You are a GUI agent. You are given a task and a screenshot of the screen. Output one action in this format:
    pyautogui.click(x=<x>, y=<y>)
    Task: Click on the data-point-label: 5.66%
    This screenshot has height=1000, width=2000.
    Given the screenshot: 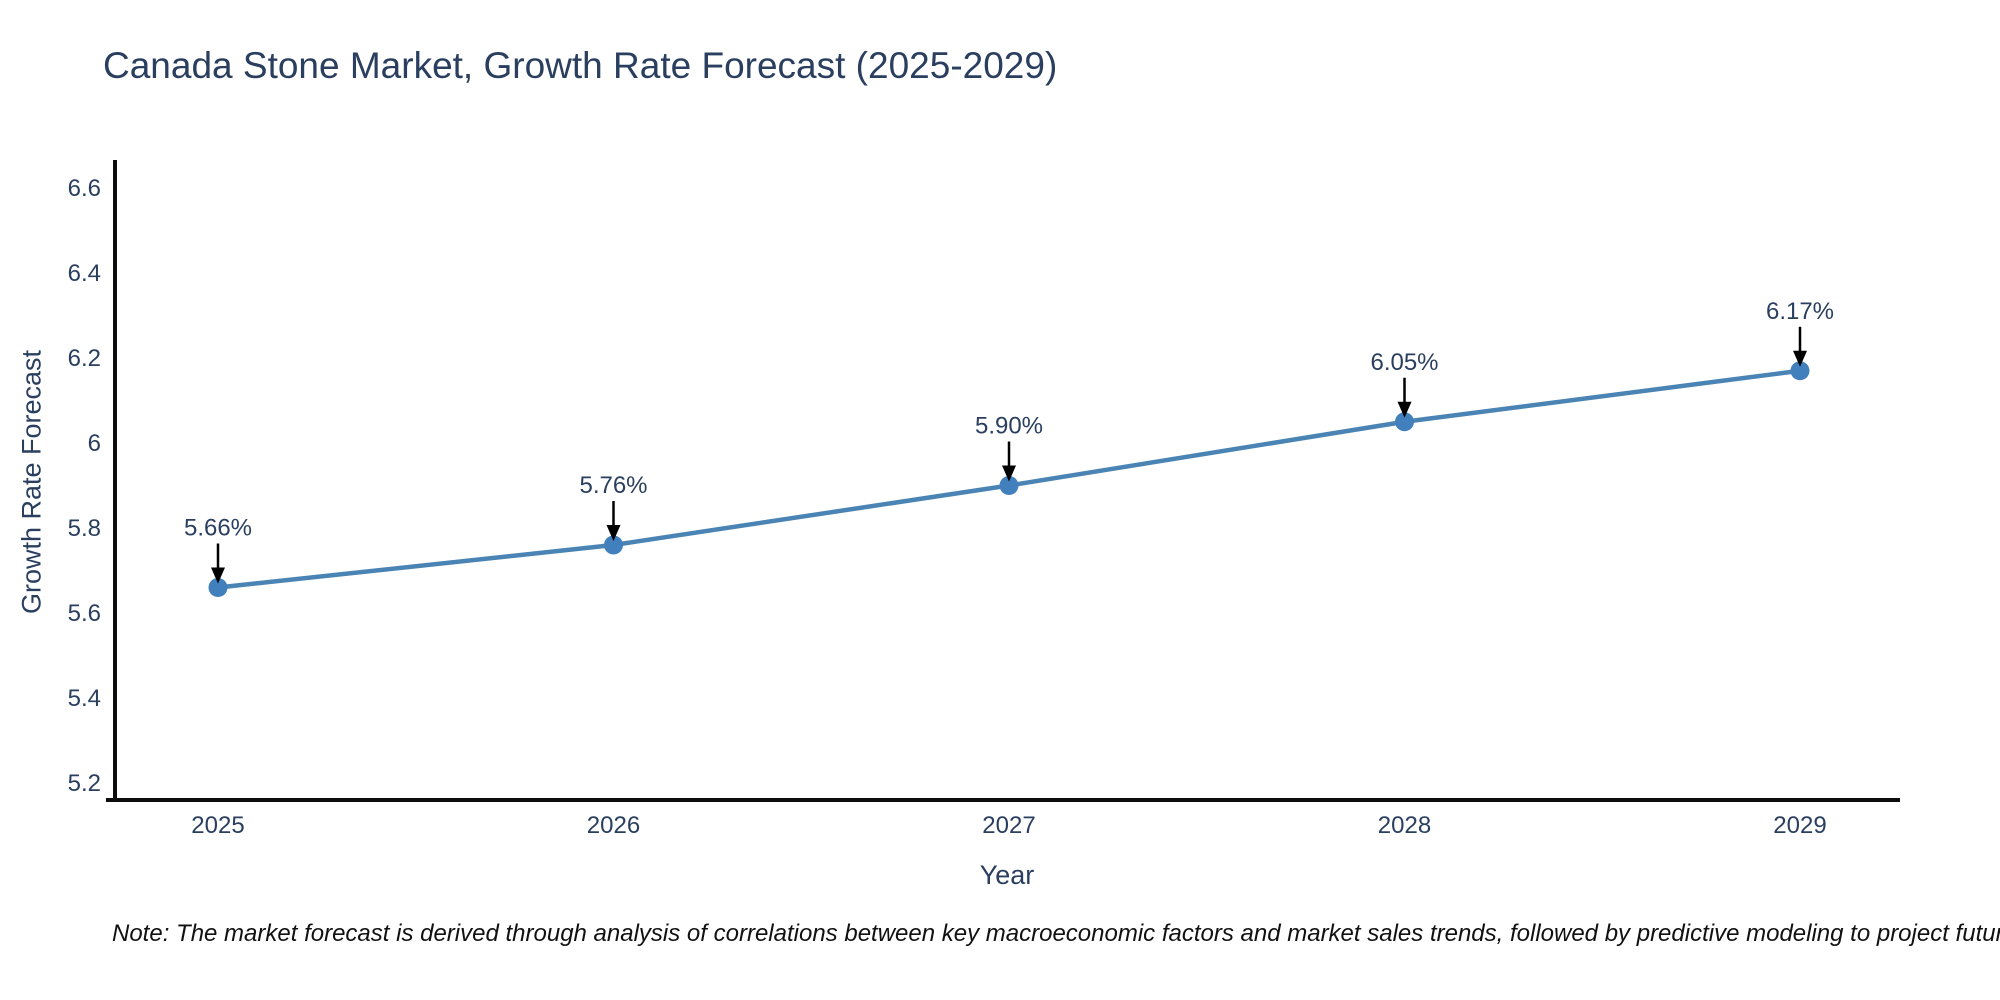 What is the action you would take?
    pyautogui.click(x=218, y=528)
    